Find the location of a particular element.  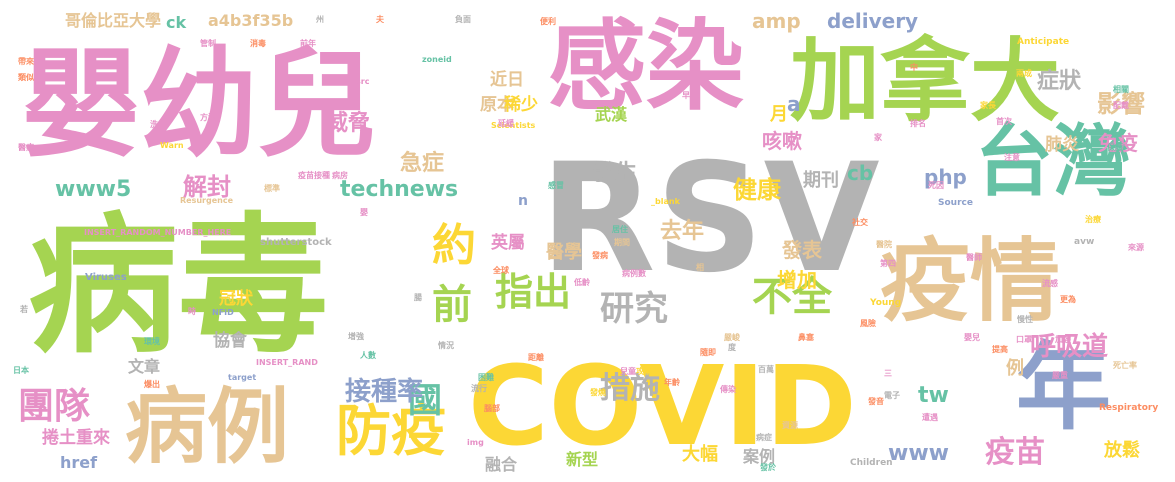

word-49: 咳嗽 is located at coordinates (782, 141).